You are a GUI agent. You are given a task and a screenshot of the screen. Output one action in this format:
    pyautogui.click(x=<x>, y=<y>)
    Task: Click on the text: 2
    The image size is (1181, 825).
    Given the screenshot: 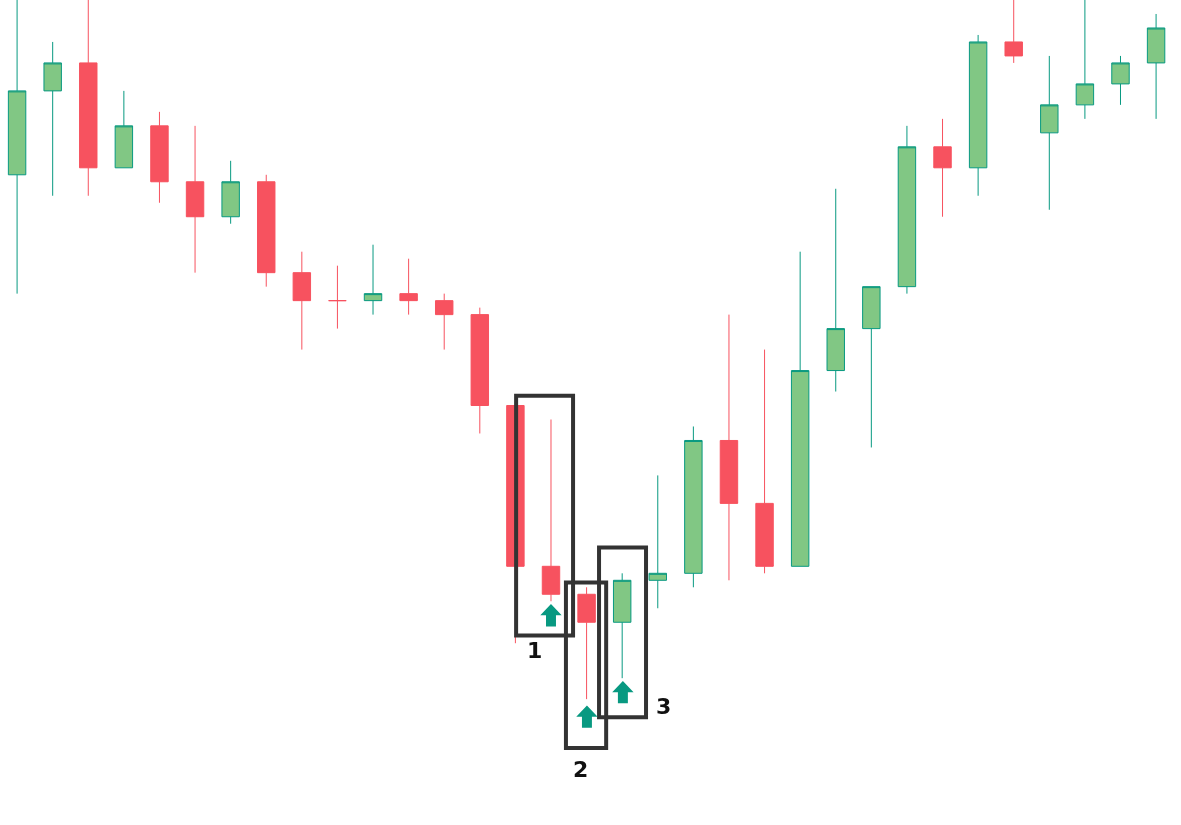 What is the action you would take?
    pyautogui.click(x=581, y=769)
    